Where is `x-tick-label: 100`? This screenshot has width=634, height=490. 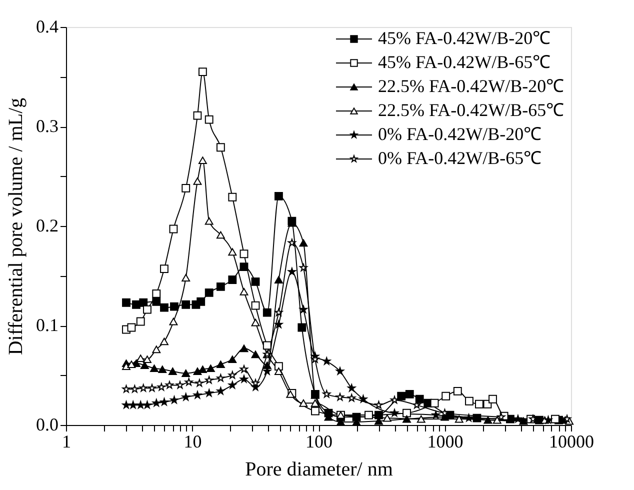 x-tick-label: 100 is located at coordinates (319, 442).